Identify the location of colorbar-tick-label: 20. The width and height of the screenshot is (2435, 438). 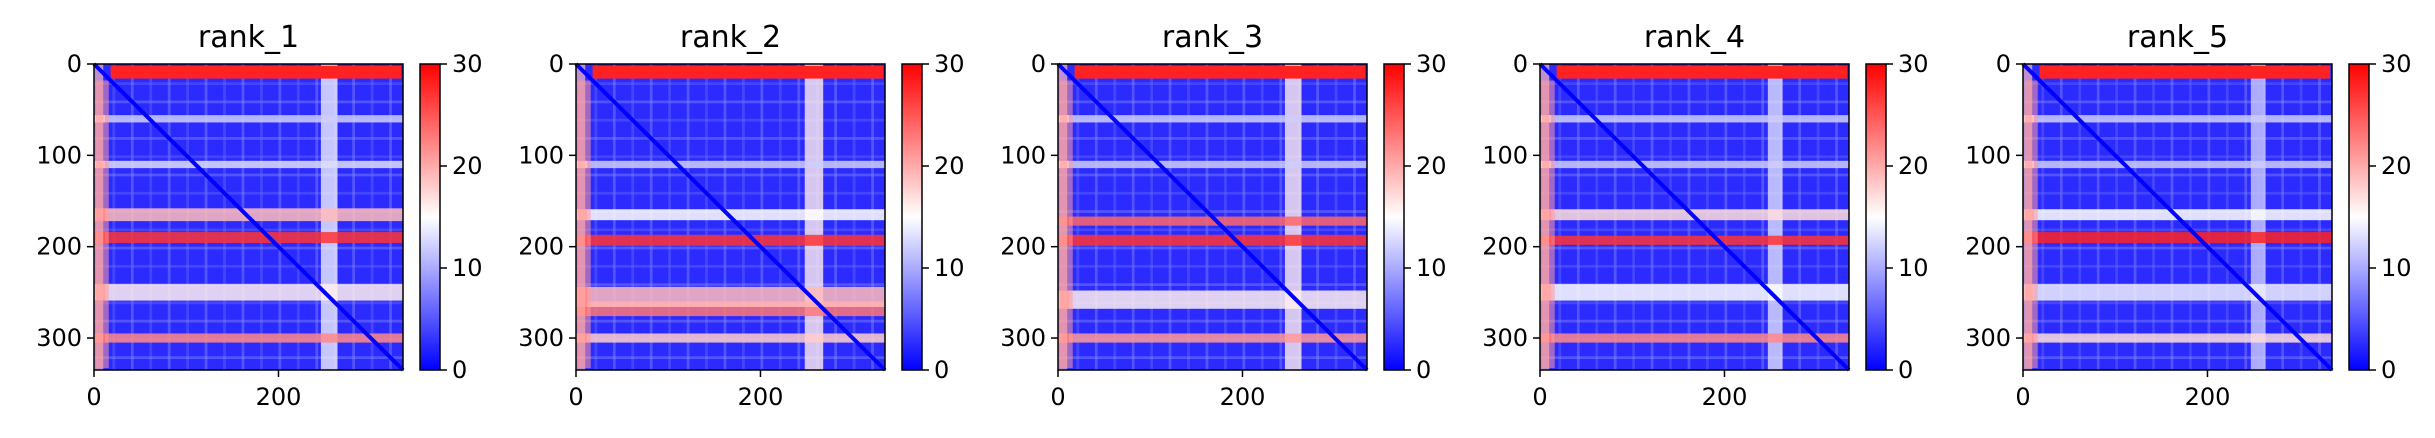
(1431, 166).